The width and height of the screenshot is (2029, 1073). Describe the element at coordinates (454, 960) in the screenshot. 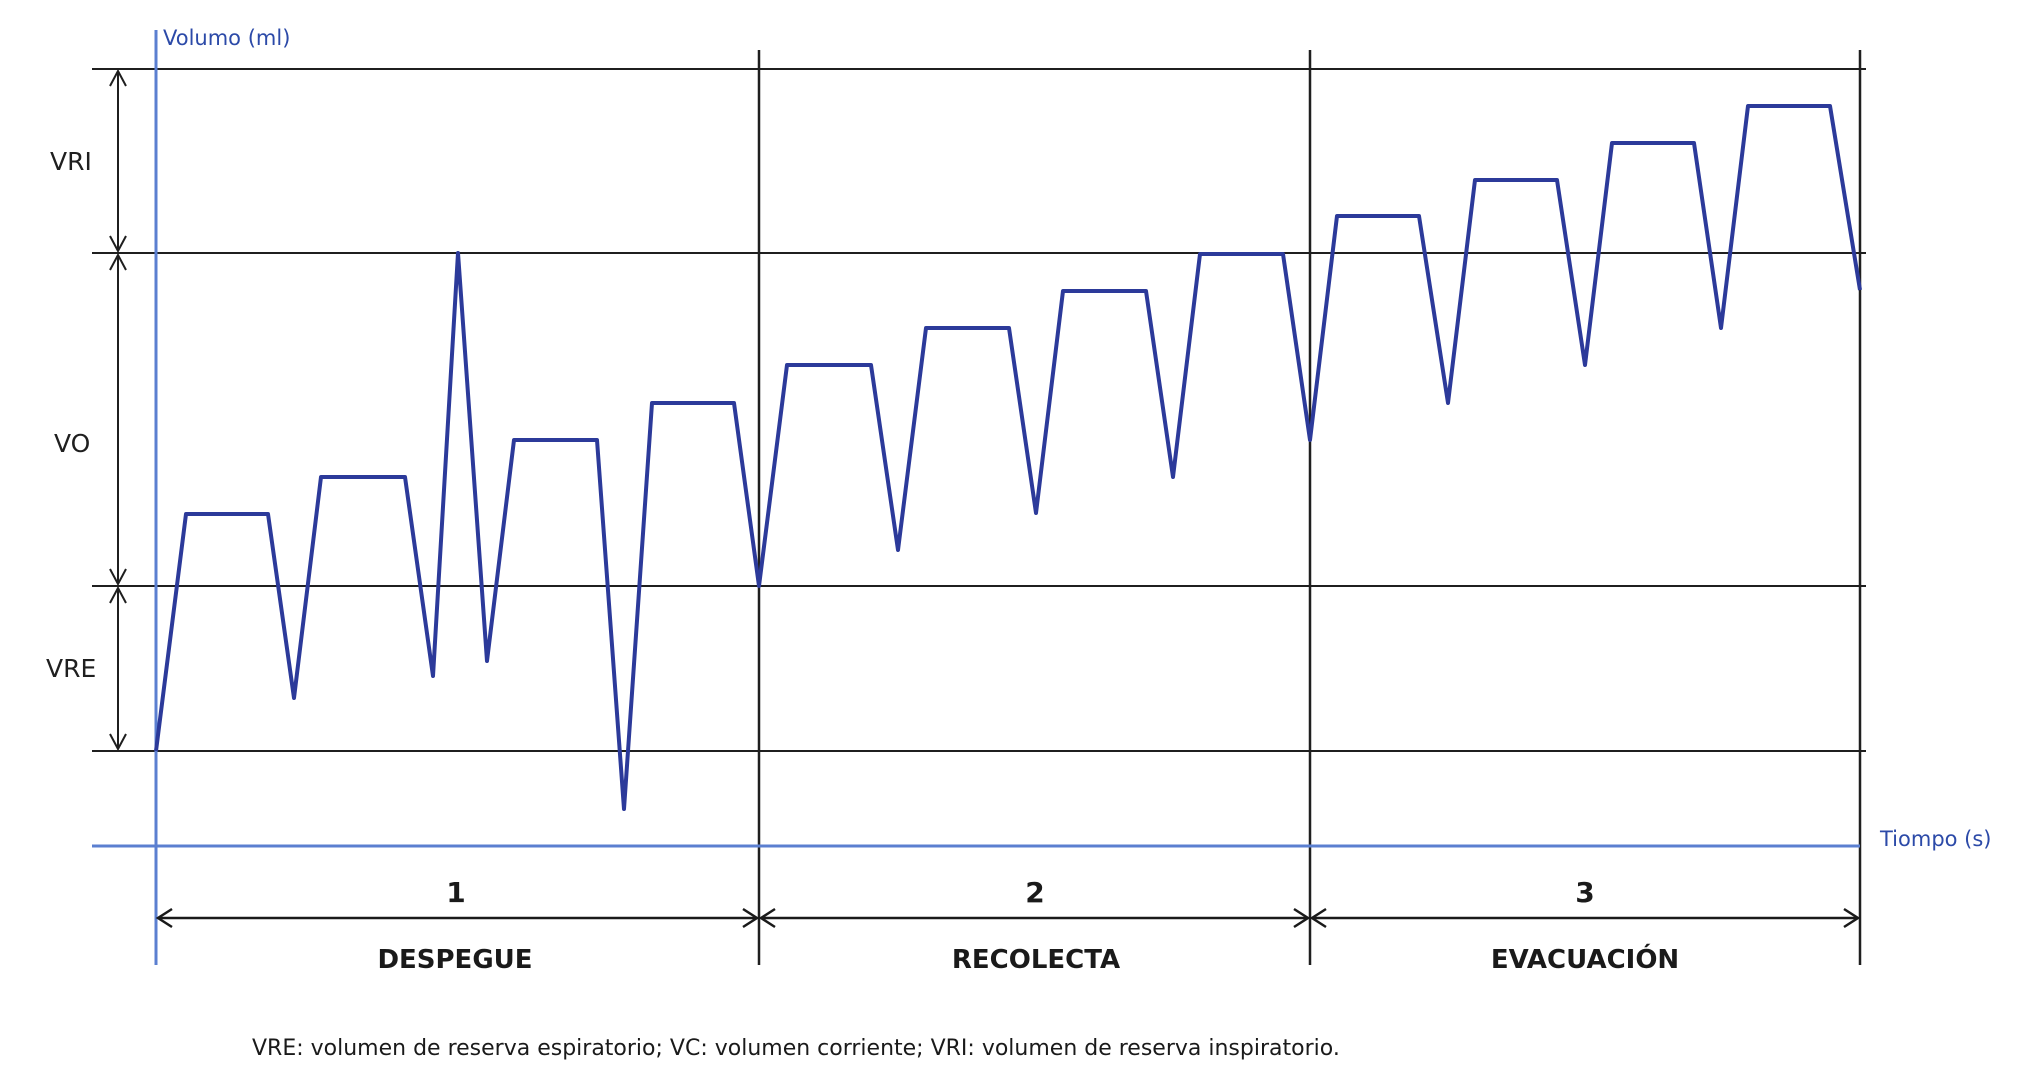

I see `phase-name-1: DESPEGUE` at that location.